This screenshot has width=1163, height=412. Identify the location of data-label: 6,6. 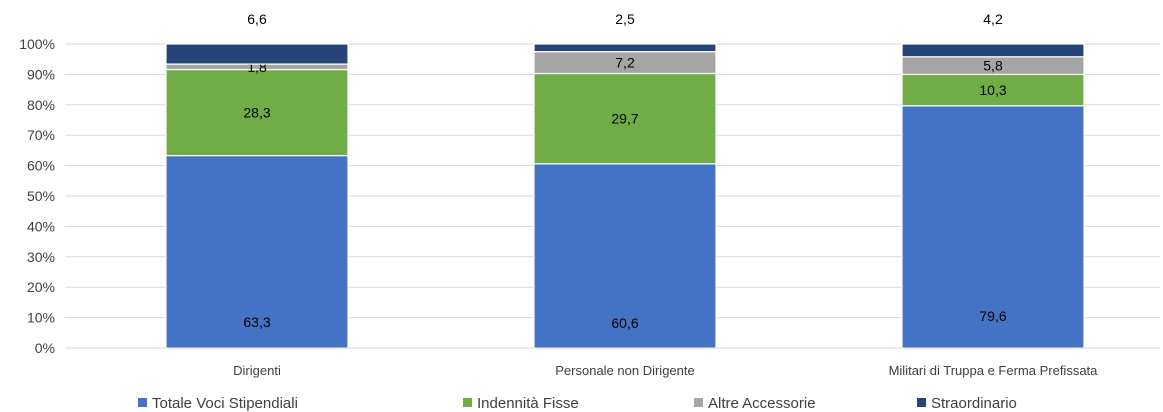
(257, 19).